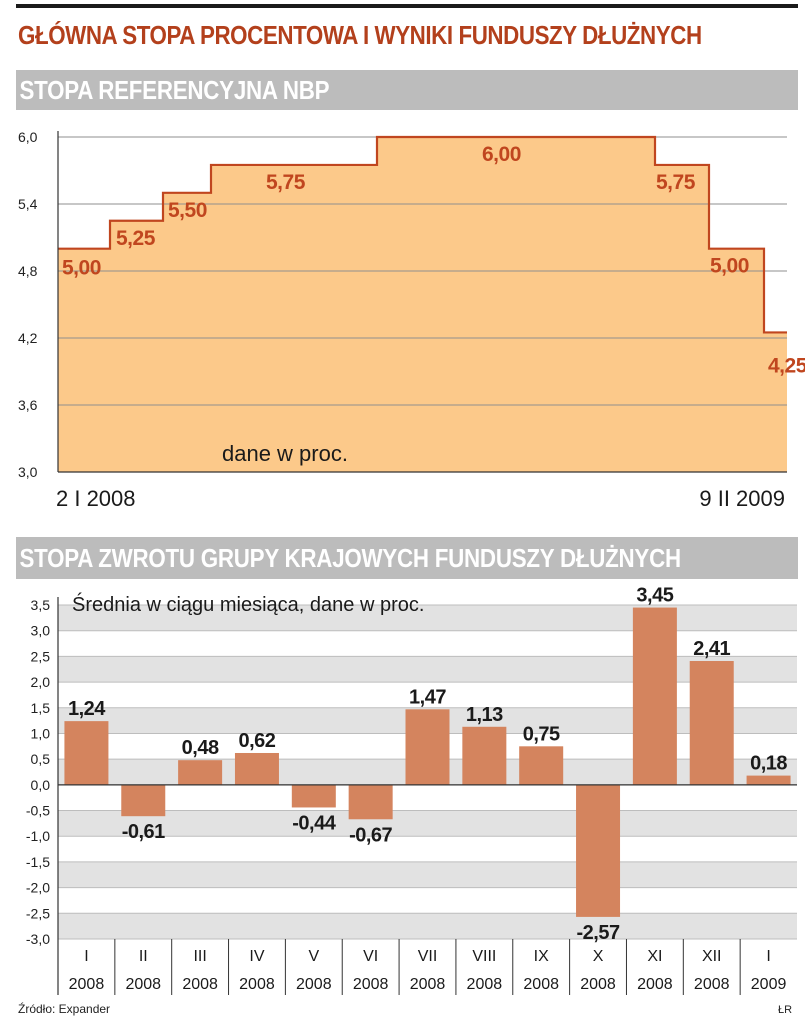 The image size is (805, 1026). Describe the element at coordinates (41, 785) in the screenshot. I see `y-tick-label: 0,0` at that location.